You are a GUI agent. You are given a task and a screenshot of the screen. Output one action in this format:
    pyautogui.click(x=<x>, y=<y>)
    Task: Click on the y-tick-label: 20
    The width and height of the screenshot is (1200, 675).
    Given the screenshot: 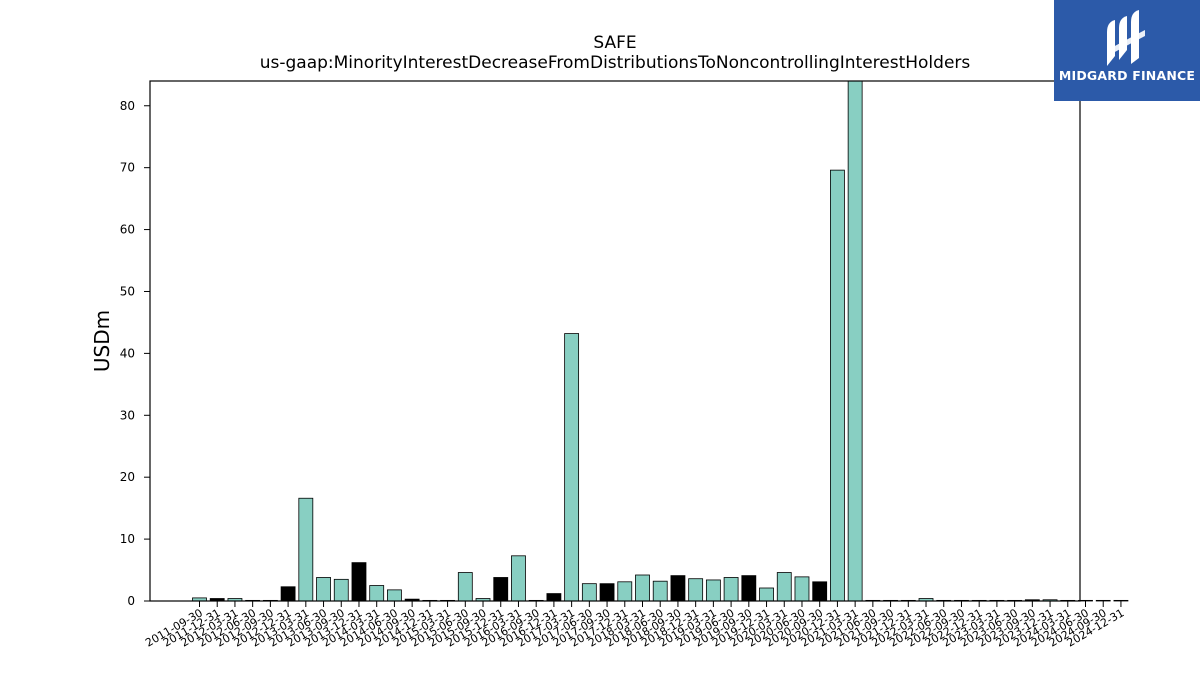 What is the action you would take?
    pyautogui.click(x=127, y=477)
    